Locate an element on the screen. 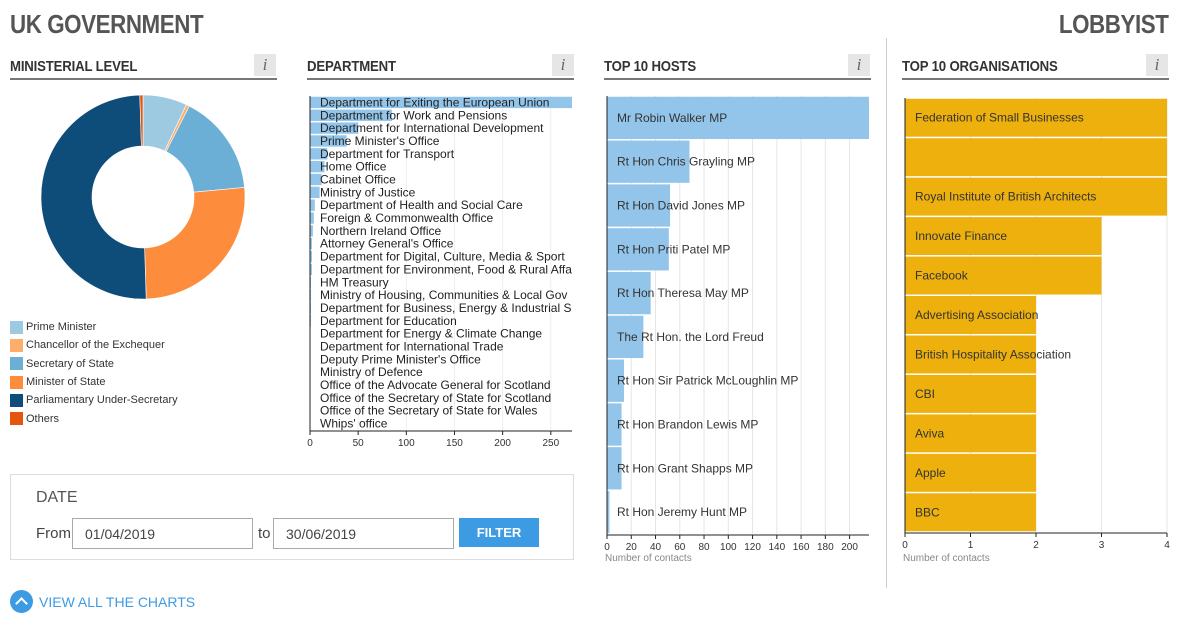 The image size is (1200, 628). uk-government-title: UK GOVERNMENT is located at coordinates (107, 24).